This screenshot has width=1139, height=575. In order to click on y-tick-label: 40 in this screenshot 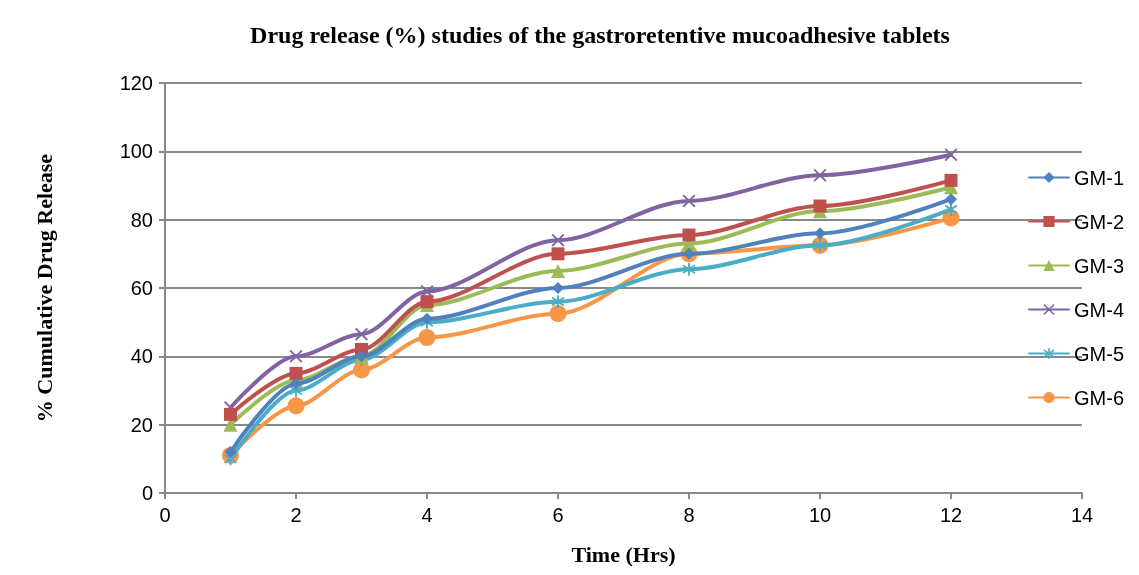, I will do `click(141, 356)`.